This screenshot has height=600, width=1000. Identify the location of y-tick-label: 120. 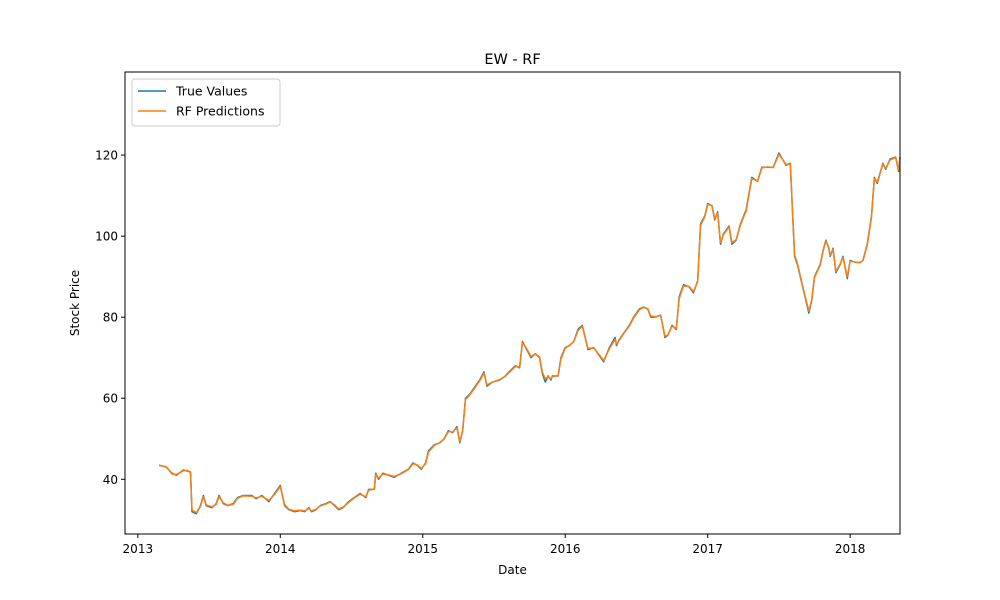
(106, 156).